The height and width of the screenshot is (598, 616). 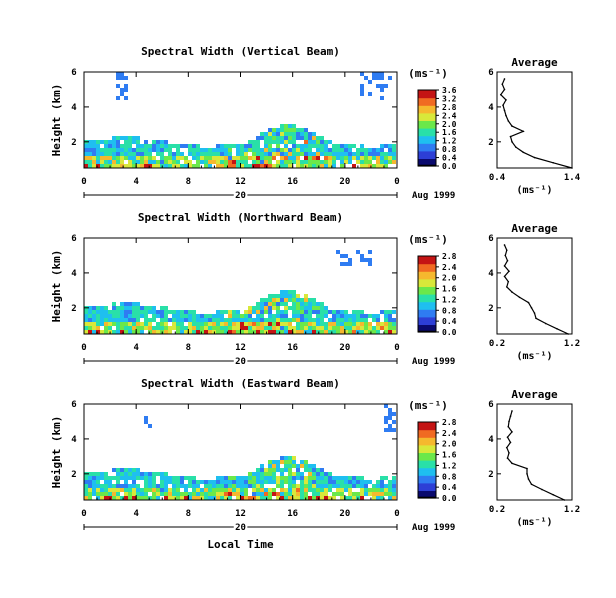 I want to click on average-title: Average, so click(x=534, y=394).